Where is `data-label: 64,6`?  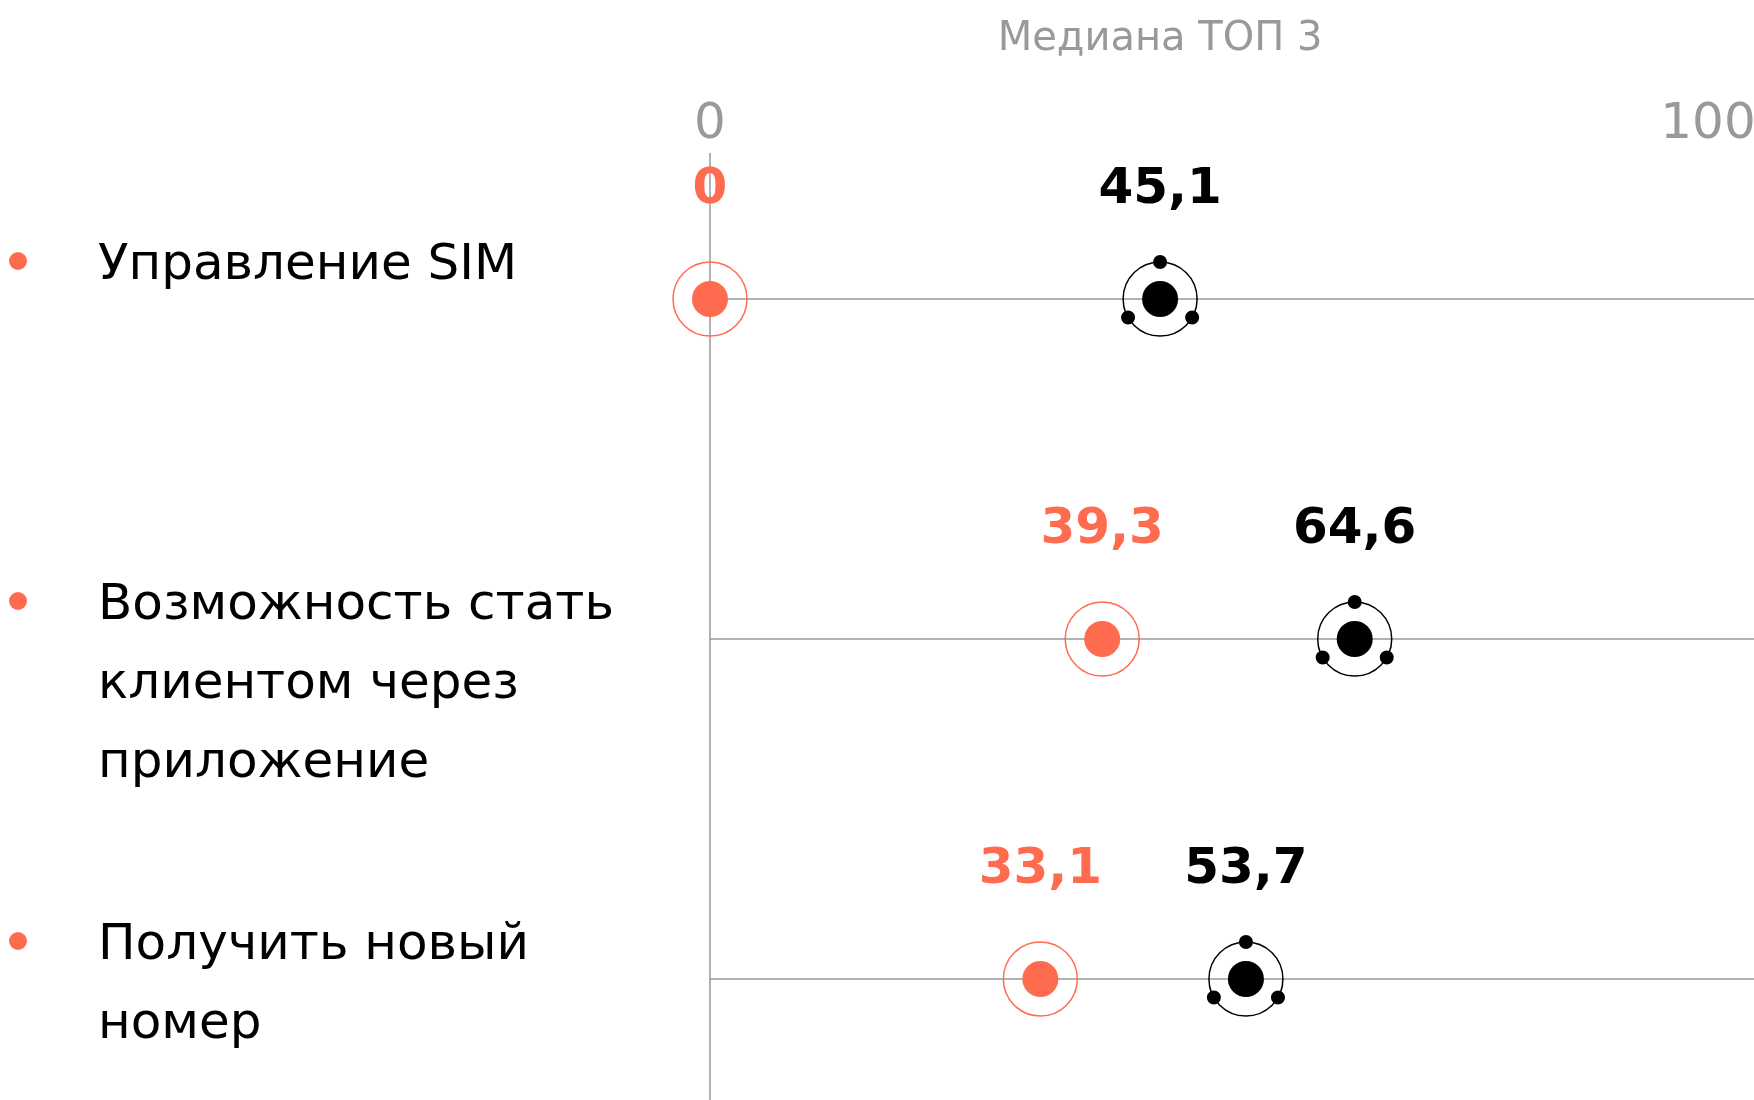
data-label: 64,6 is located at coordinates (1355, 526).